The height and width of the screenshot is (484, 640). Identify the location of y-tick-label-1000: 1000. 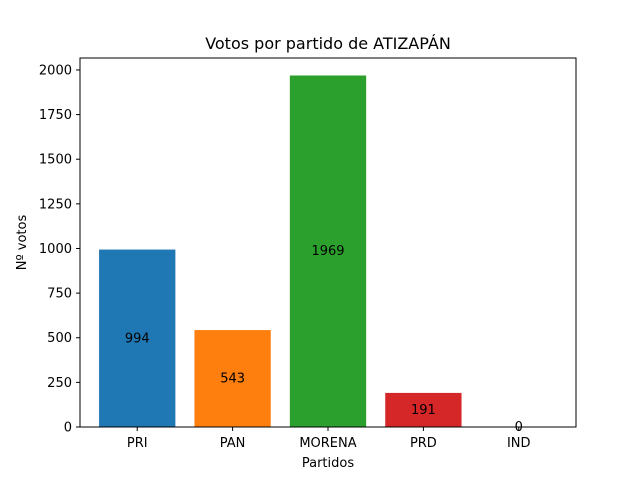
(55, 249).